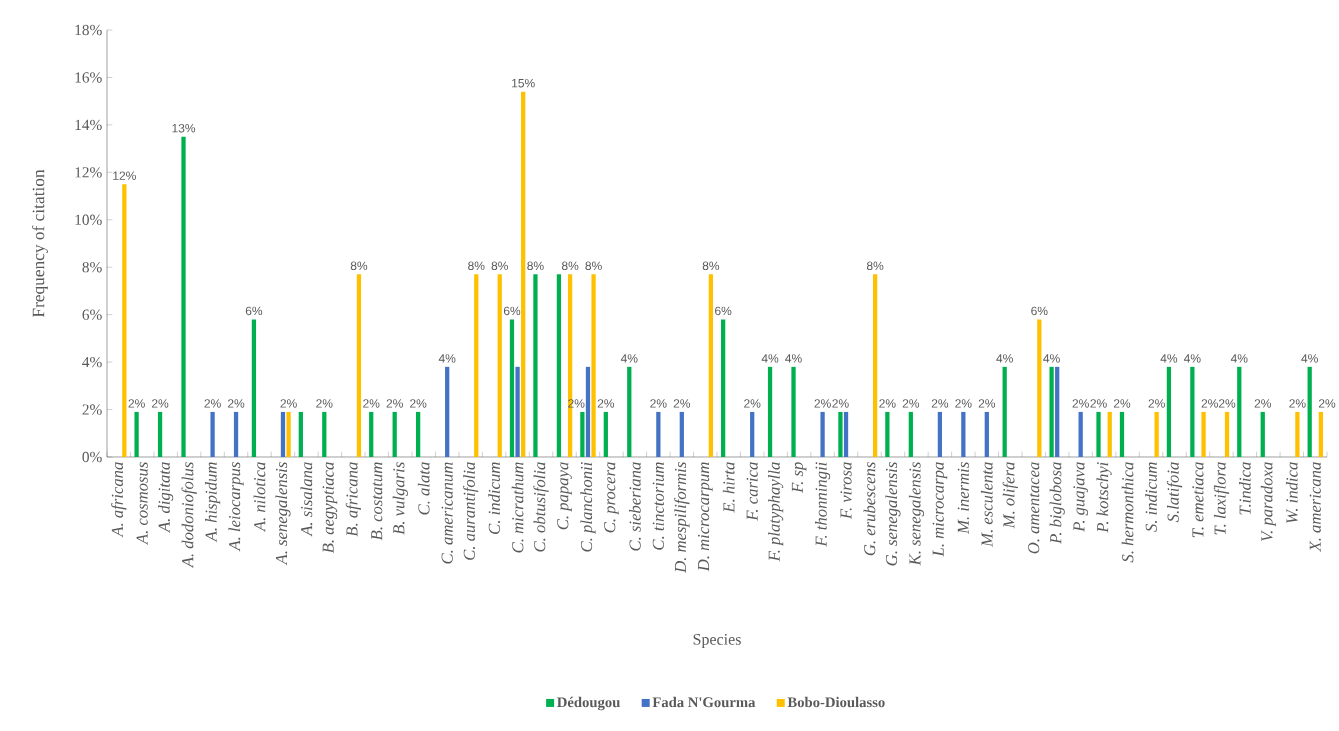 The width and height of the screenshot is (1339, 731). I want to click on x-tick-label: B. aegyptiaca, so click(330, 508).